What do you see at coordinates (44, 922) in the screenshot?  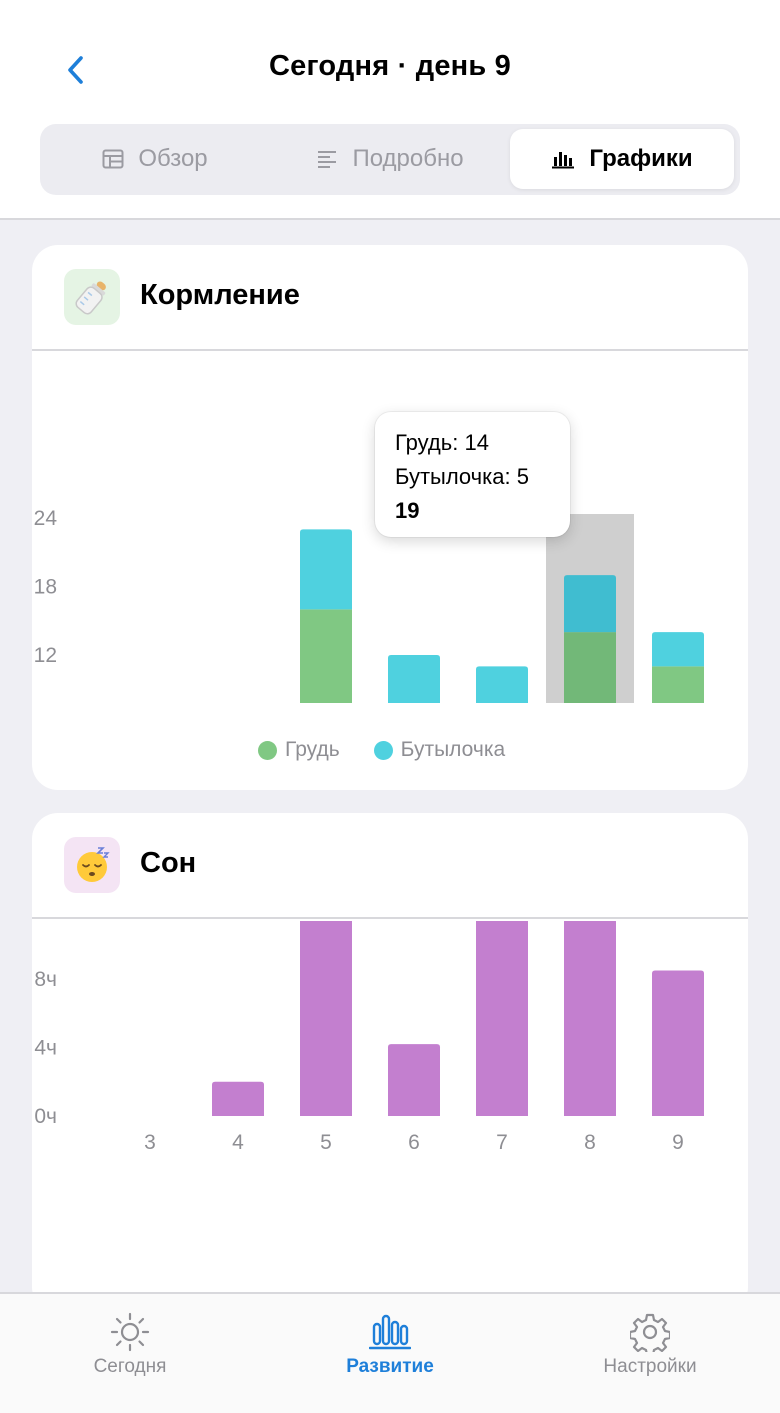 I see `y-tick-label: 12ч` at bounding box center [44, 922].